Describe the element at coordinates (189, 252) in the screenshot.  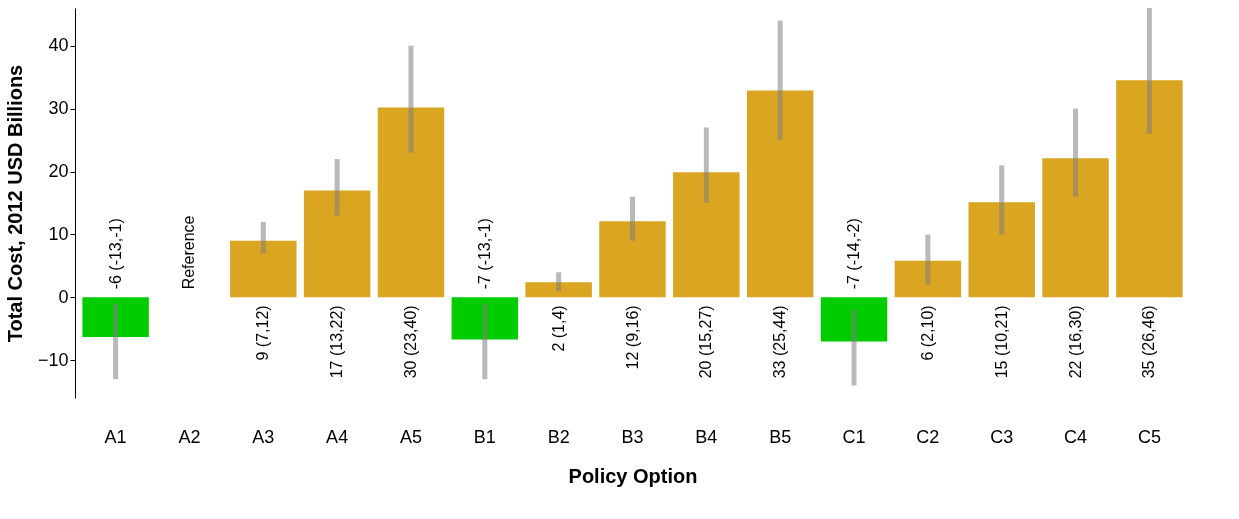
I see `text: Reference` at that location.